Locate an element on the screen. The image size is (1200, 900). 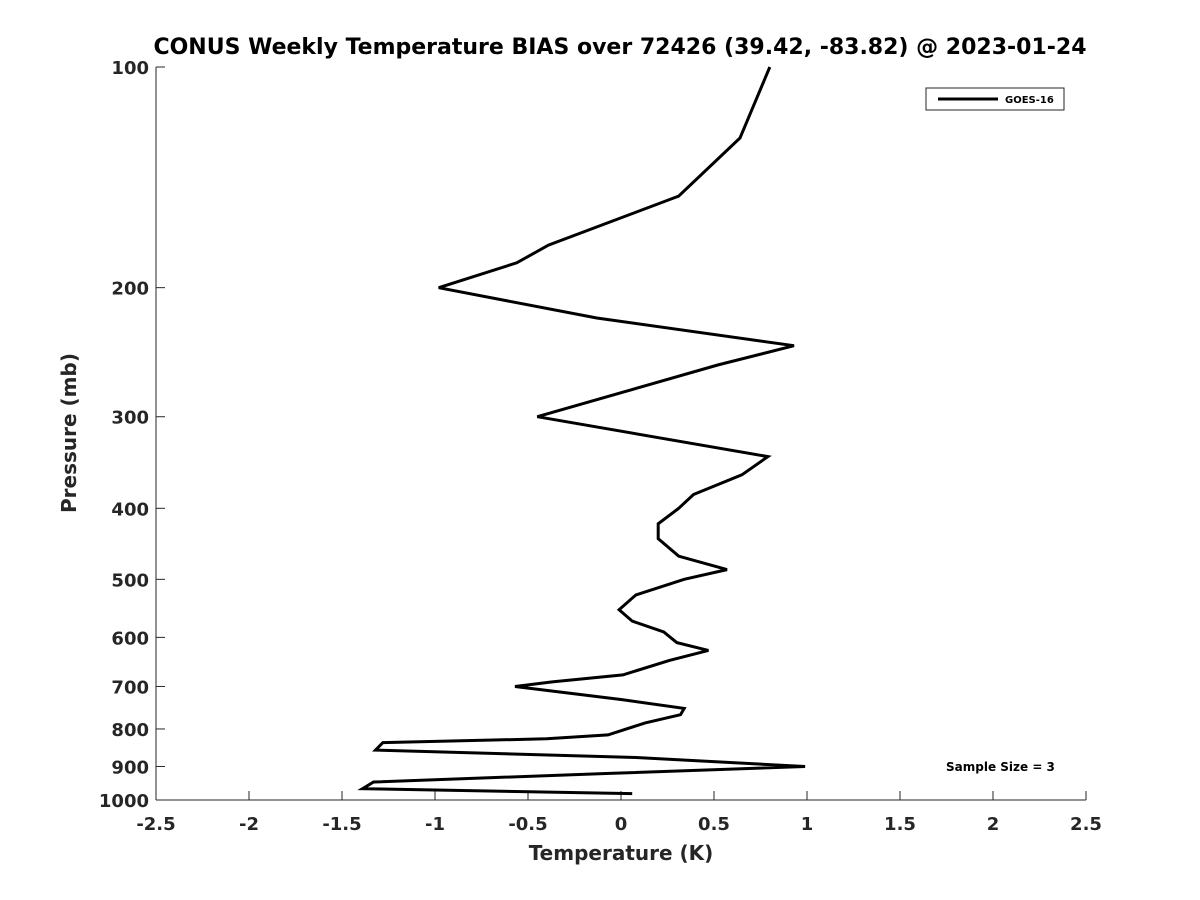
y-tick-label: 400 is located at coordinates (130, 509).